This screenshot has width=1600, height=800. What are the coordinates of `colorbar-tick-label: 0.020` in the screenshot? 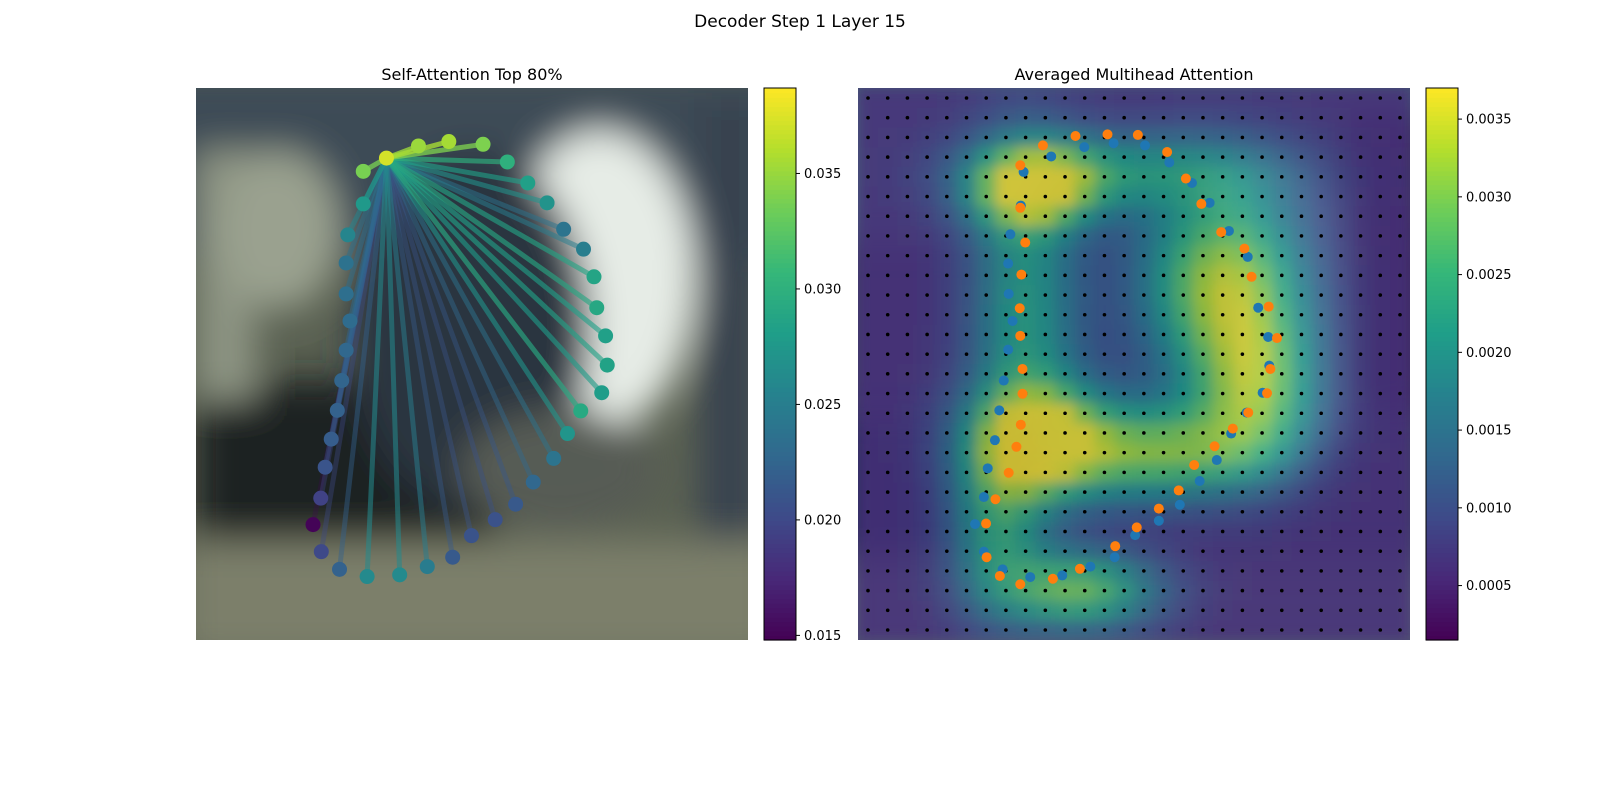 It's located at (822, 520).